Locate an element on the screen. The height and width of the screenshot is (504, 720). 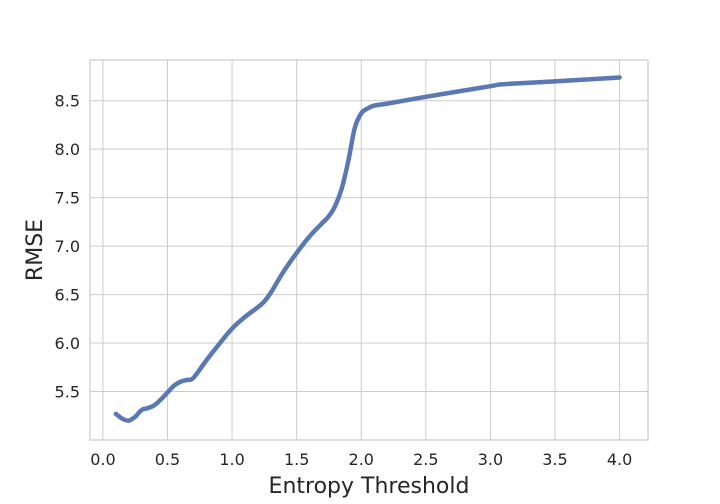
x-tick-label: 3.0 is located at coordinates (490, 459).